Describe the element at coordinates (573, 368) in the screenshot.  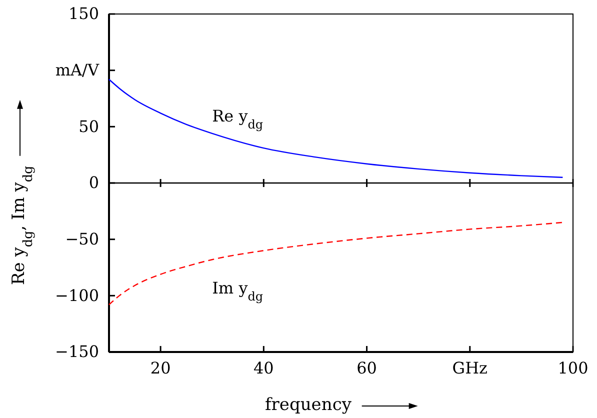
I see `x-tick-label: 100` at that location.